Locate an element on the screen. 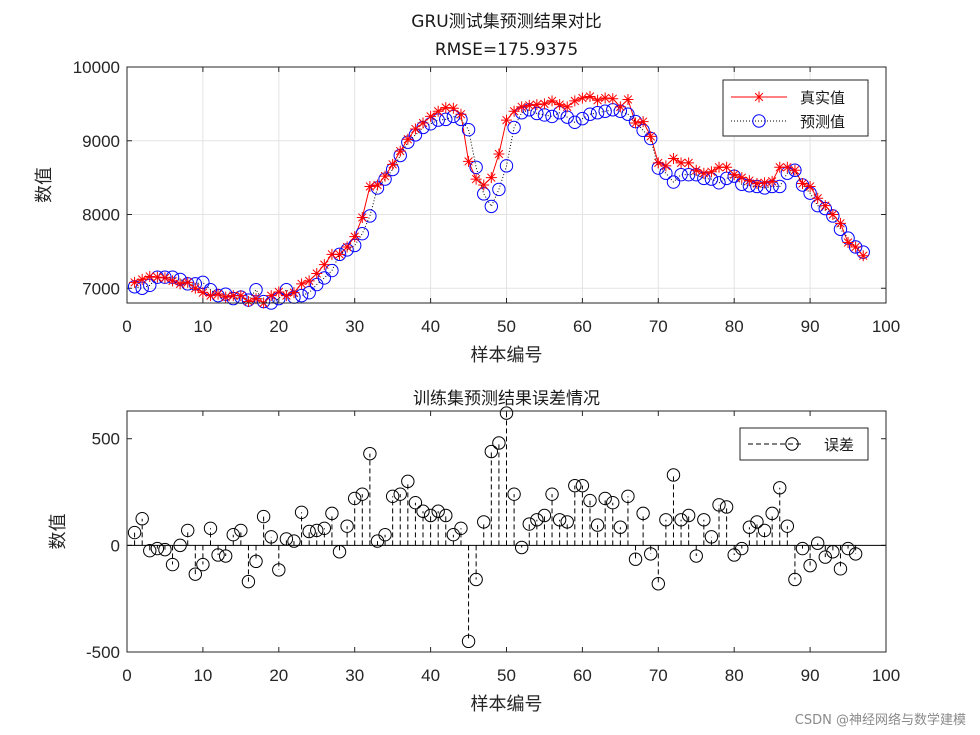 This screenshot has width=980, height=735. legend-marker-pred is located at coordinates (759, 121).